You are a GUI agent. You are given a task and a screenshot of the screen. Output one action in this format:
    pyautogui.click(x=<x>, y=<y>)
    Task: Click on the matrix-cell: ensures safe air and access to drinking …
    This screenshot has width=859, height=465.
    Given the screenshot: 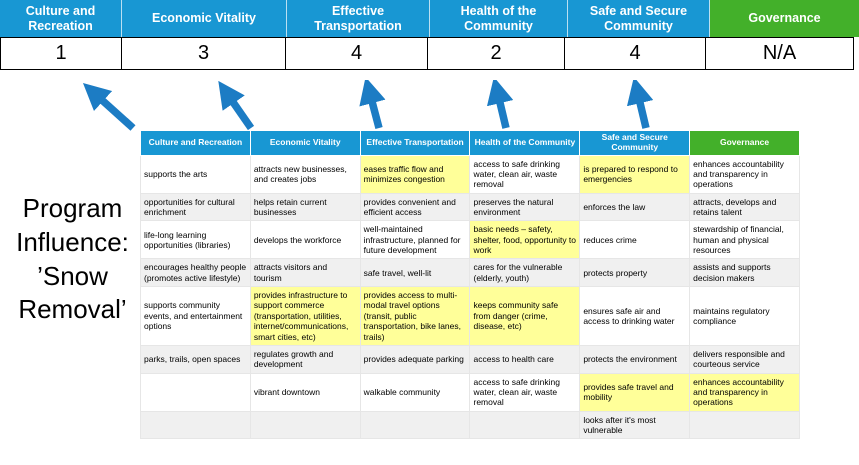 What is the action you would take?
    pyautogui.click(x=635, y=316)
    